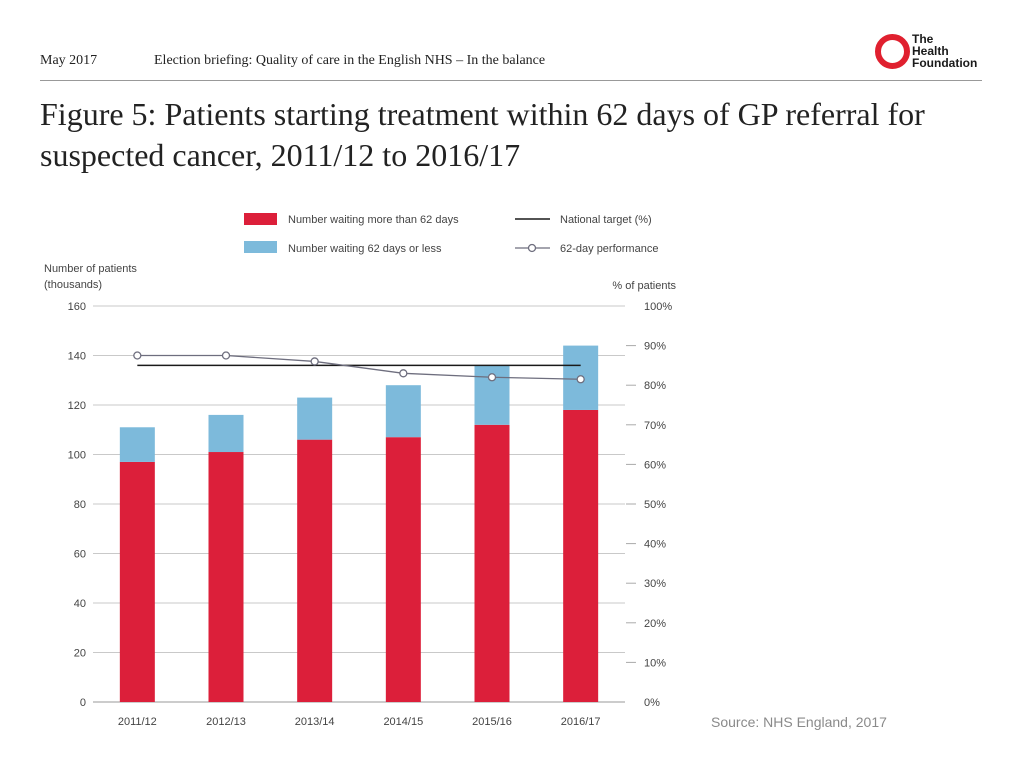 The height and width of the screenshot is (768, 1024). Describe the element at coordinates (655, 465) in the screenshot. I see `y2-tick-label: 60%` at that location.